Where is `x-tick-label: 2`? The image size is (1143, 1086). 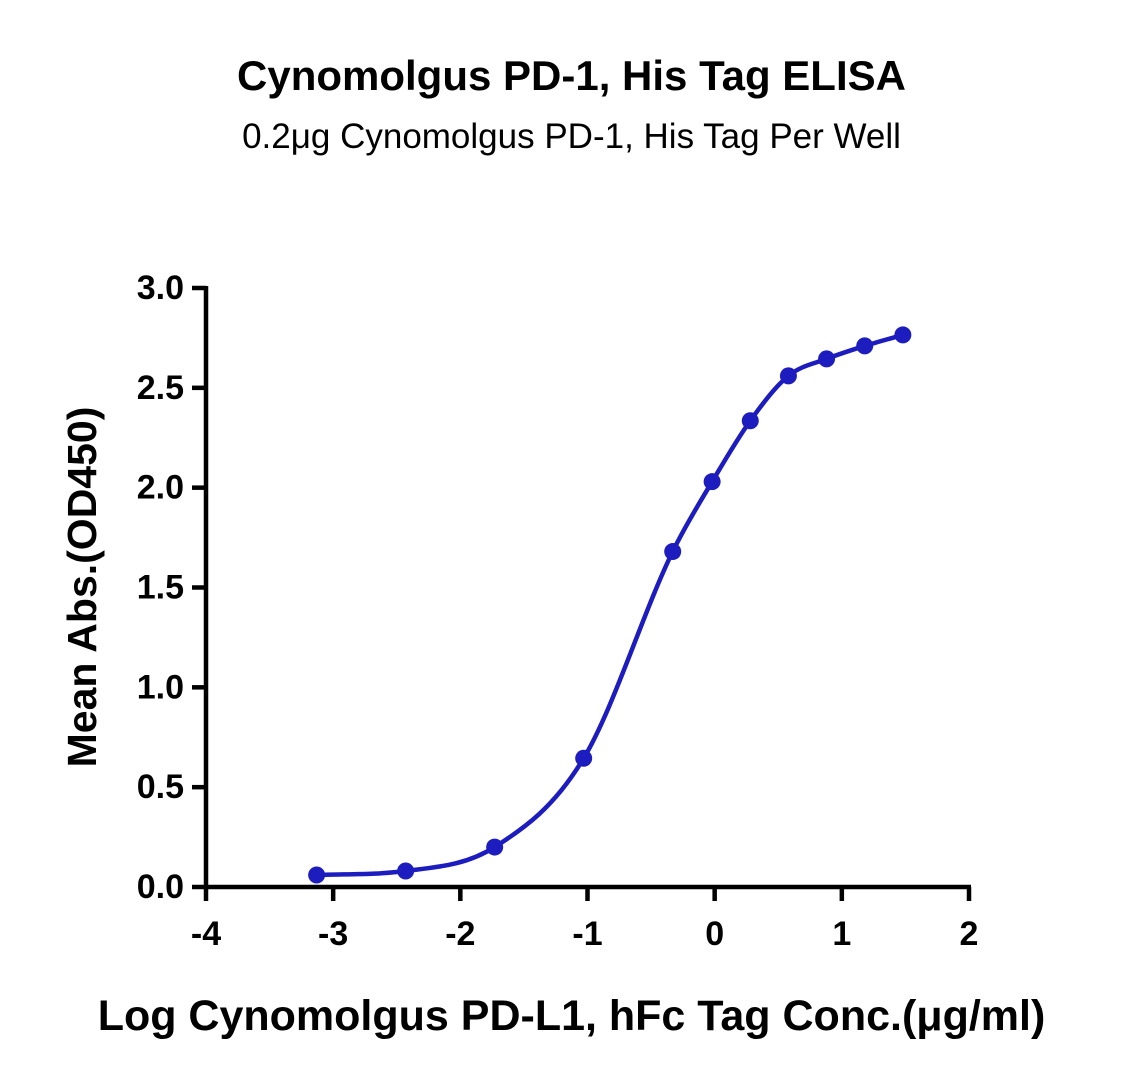
x-tick-label: 2 is located at coordinates (969, 934).